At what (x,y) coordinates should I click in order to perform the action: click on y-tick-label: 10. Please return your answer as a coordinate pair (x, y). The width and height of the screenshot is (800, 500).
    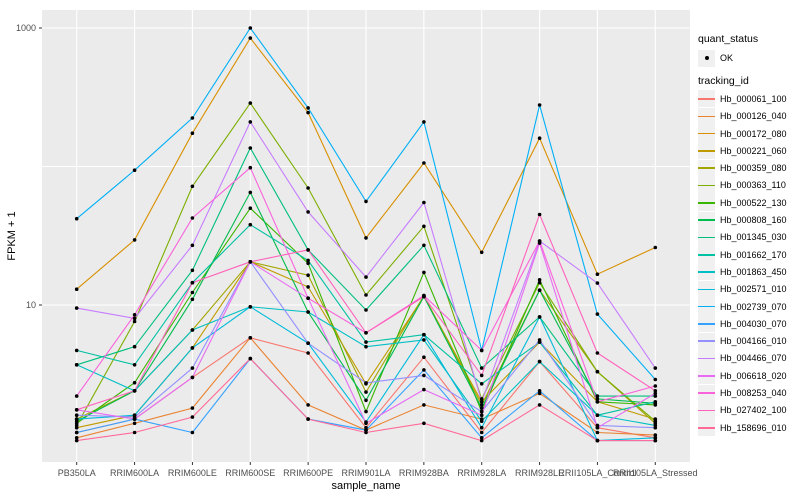
    Looking at the image, I should click on (31, 305).